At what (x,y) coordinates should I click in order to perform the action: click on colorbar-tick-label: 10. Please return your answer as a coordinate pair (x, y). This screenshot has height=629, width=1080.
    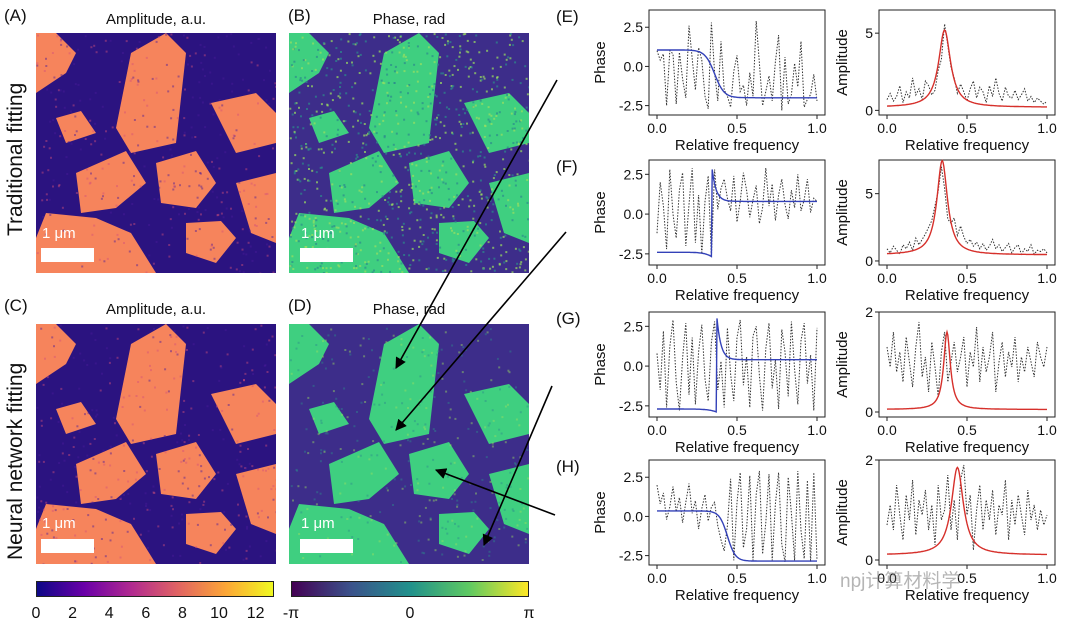
    Looking at the image, I should click on (219, 613).